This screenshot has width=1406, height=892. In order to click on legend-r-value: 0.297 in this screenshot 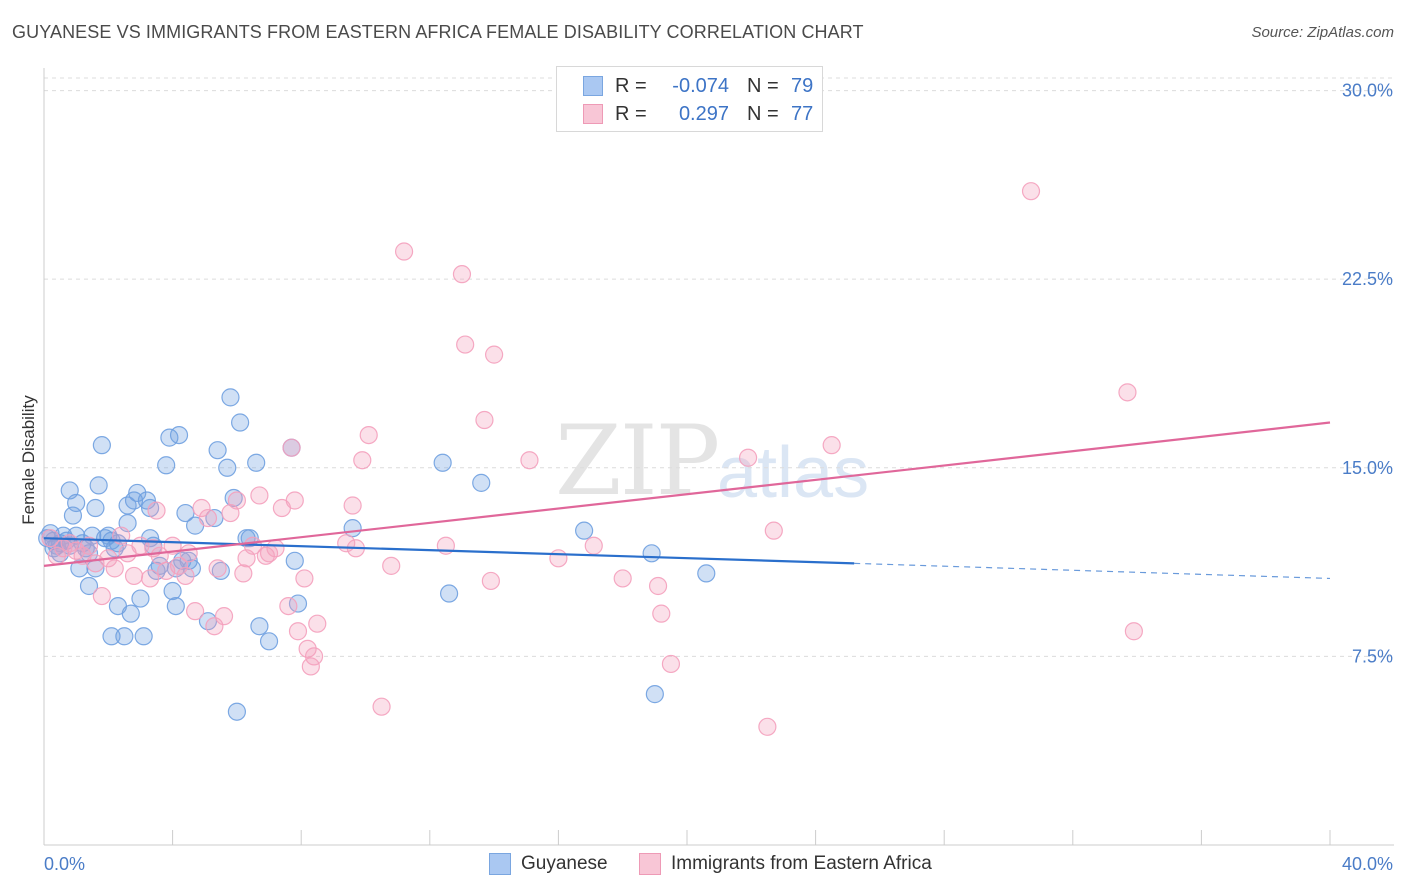, I will do `click(703, 113)`.